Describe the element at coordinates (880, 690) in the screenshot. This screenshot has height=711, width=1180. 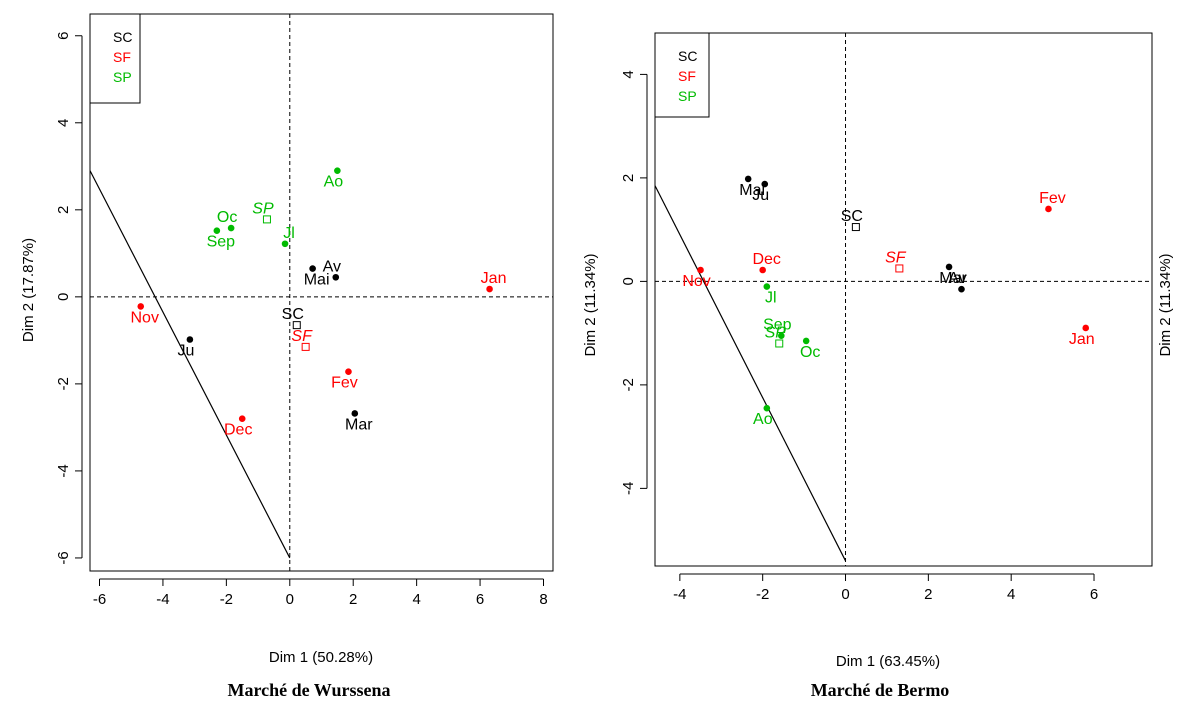
I see `chart-caption: Marché de Bermo` at that location.